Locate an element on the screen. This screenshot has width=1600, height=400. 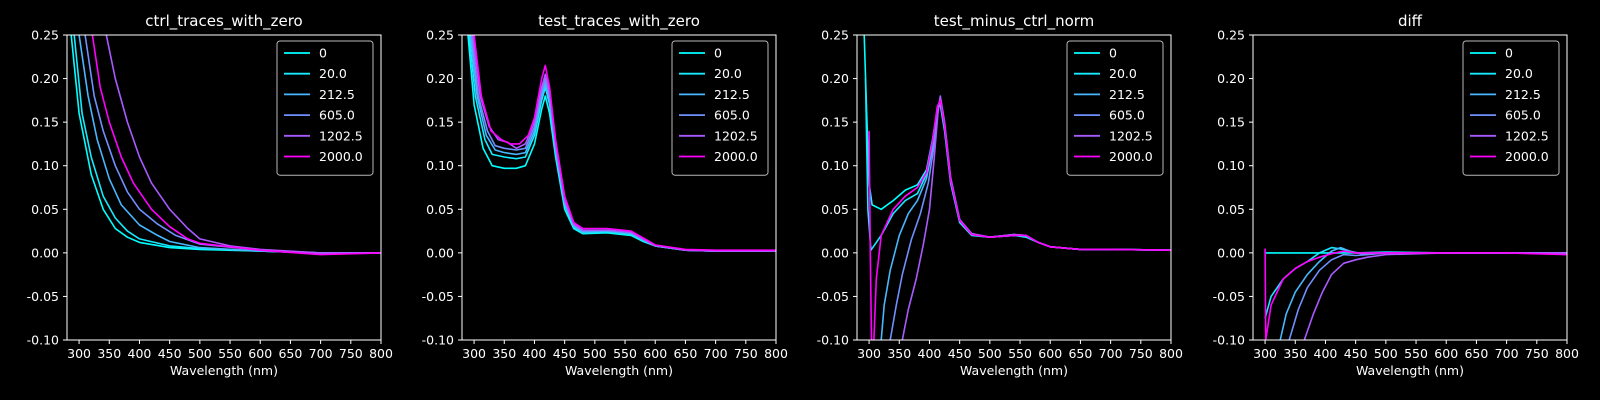
chart-title: ctrl_traces_with_zero is located at coordinates (223, 21).